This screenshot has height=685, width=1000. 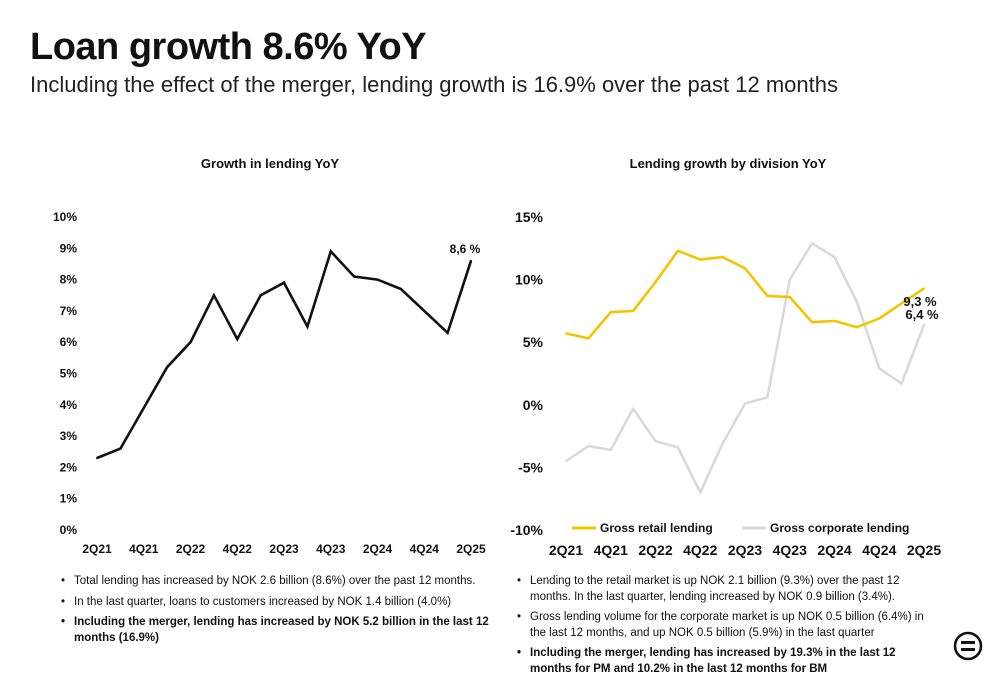 What do you see at coordinates (69, 280) in the screenshot?
I see `left-y-tick-label: 8%` at bounding box center [69, 280].